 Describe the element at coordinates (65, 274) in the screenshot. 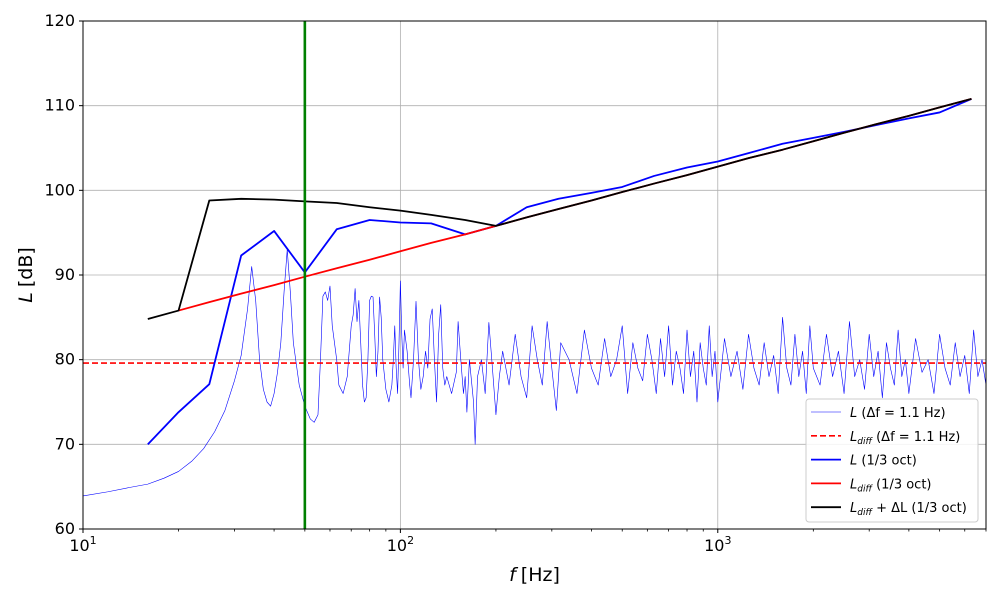

I see `y-tick-label: 90` at that location.